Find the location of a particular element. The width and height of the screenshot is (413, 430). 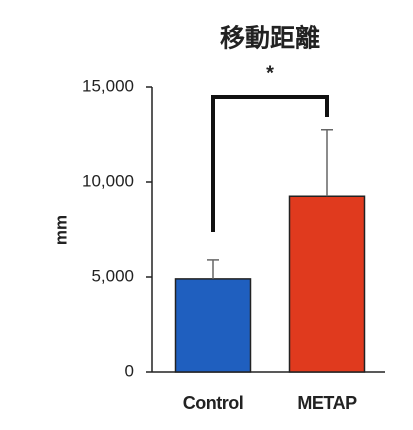

y-tick-label: 15,000 is located at coordinates (108, 85).